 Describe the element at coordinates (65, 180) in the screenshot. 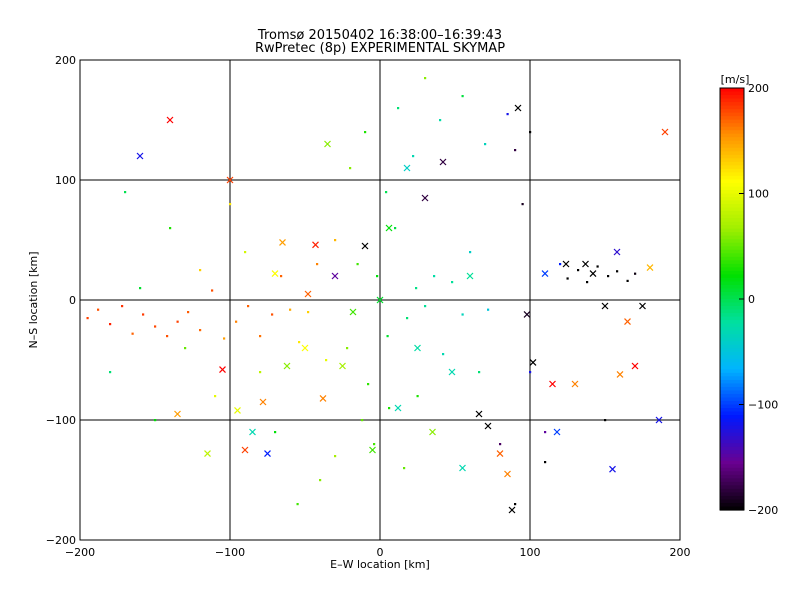

I see `y-tick-label: 100` at that location.